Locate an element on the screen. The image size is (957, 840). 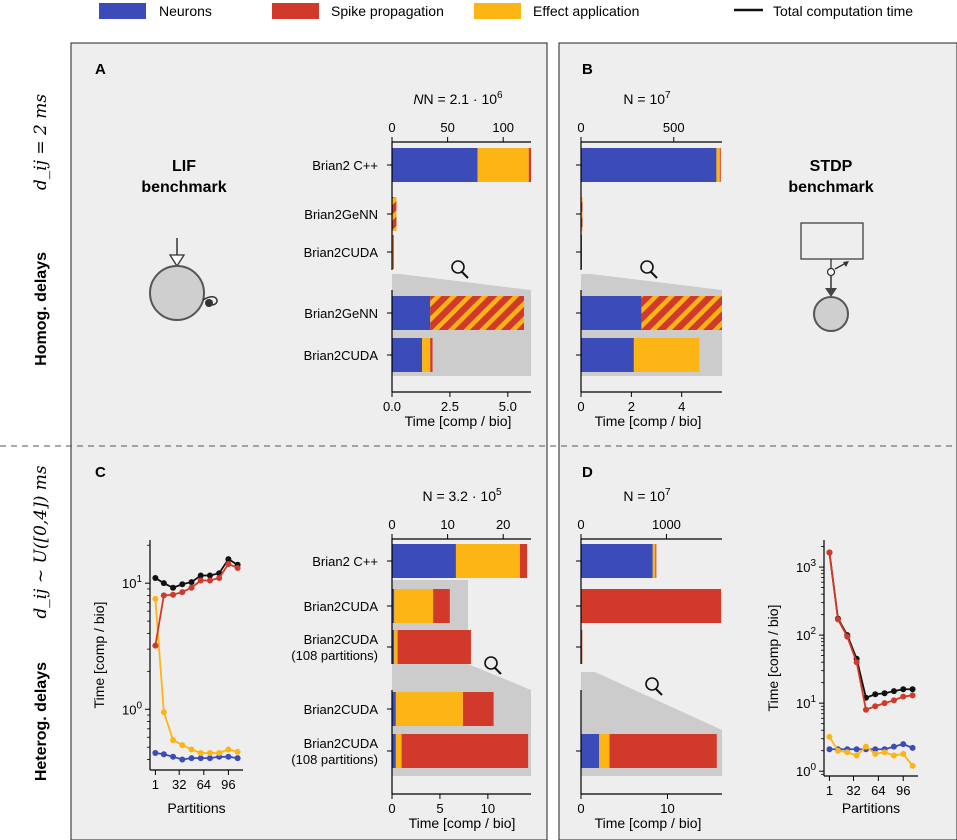
panel-b-xlabel: Time [comp / bio] is located at coordinates (648, 421).